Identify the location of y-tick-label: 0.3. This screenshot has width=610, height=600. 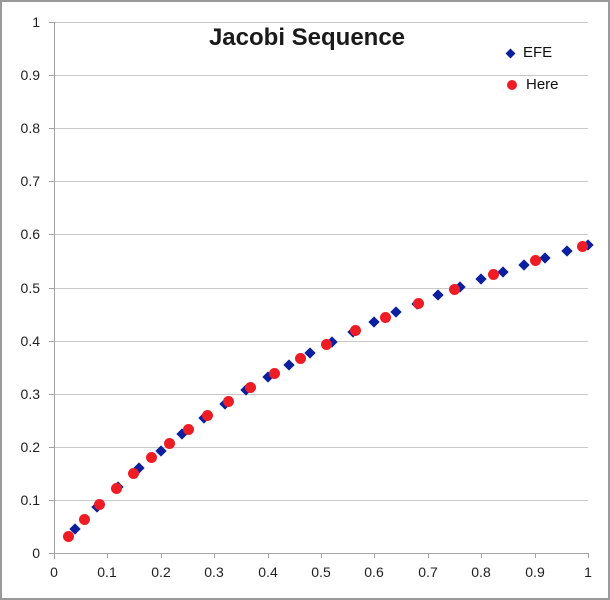
(30, 394).